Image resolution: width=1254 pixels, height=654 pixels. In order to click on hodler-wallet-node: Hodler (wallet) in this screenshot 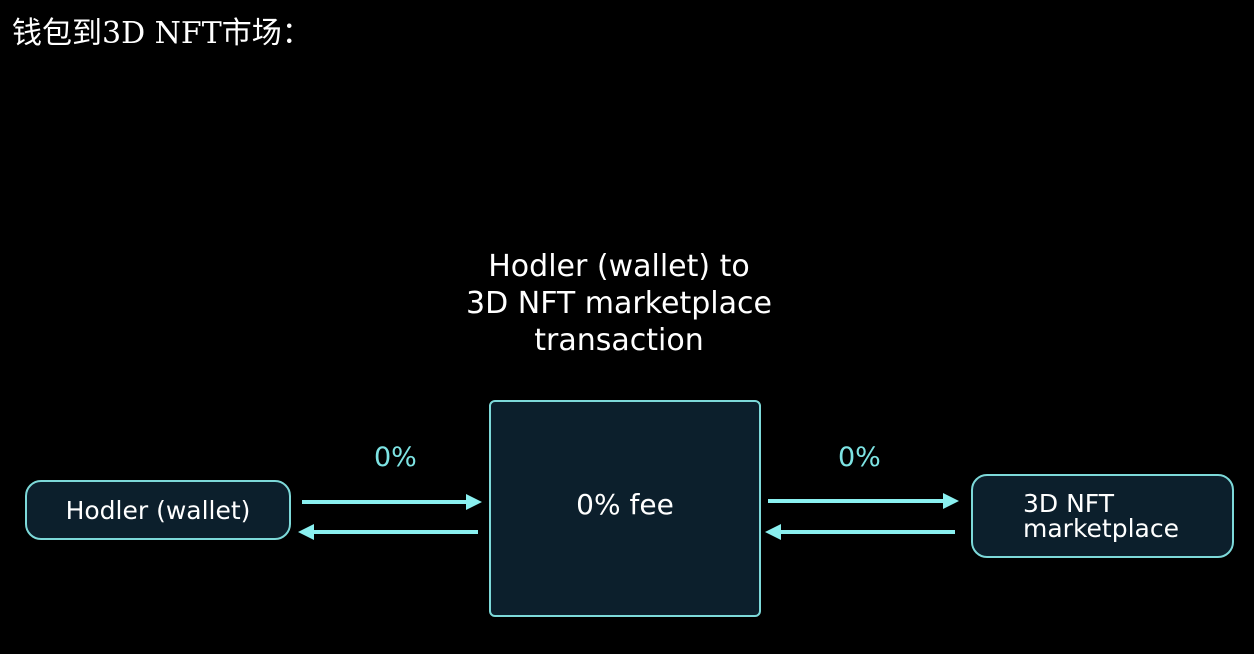, I will do `click(158, 510)`.